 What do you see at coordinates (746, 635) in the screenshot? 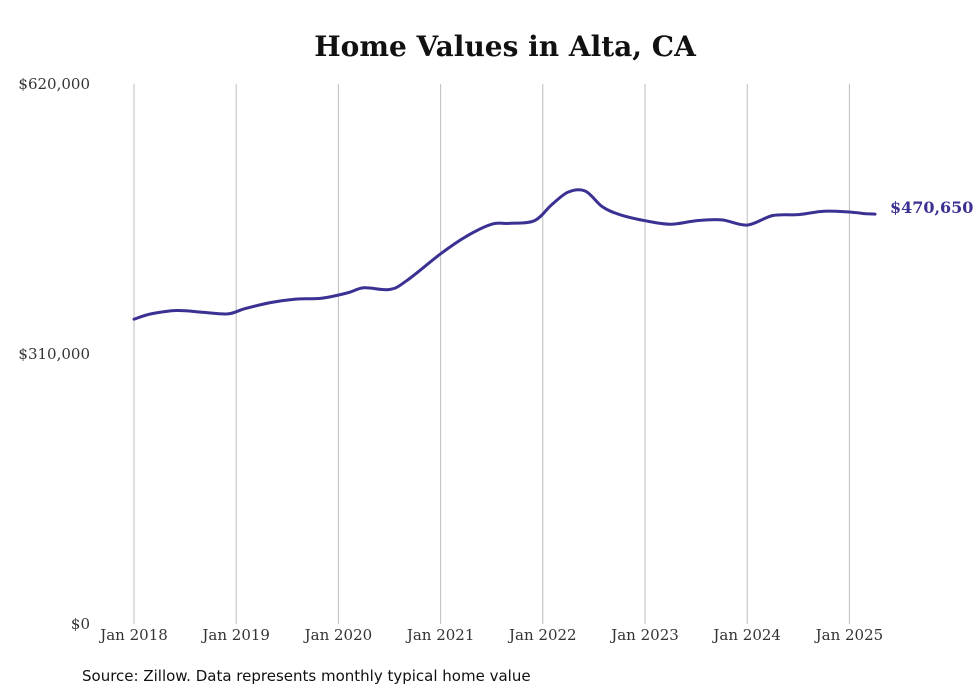
I see `x-tick-label: Jan 2024` at bounding box center [746, 635].